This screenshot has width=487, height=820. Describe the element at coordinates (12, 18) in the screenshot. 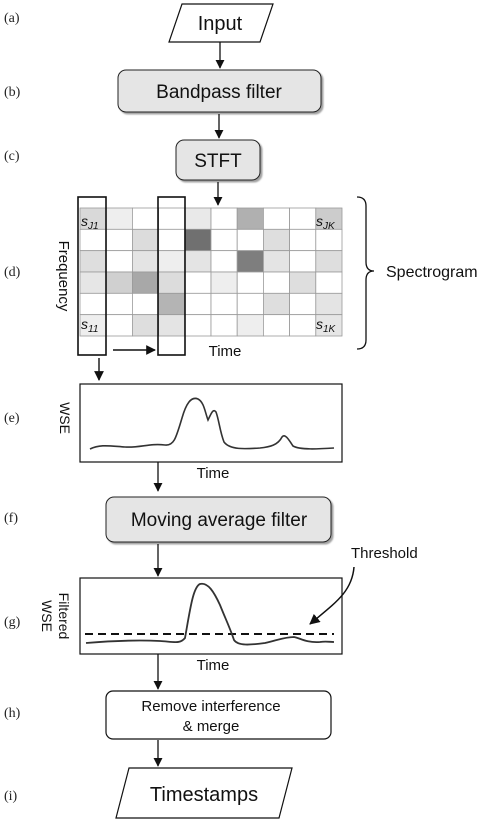

I see `step-label-a: (a)` at that location.